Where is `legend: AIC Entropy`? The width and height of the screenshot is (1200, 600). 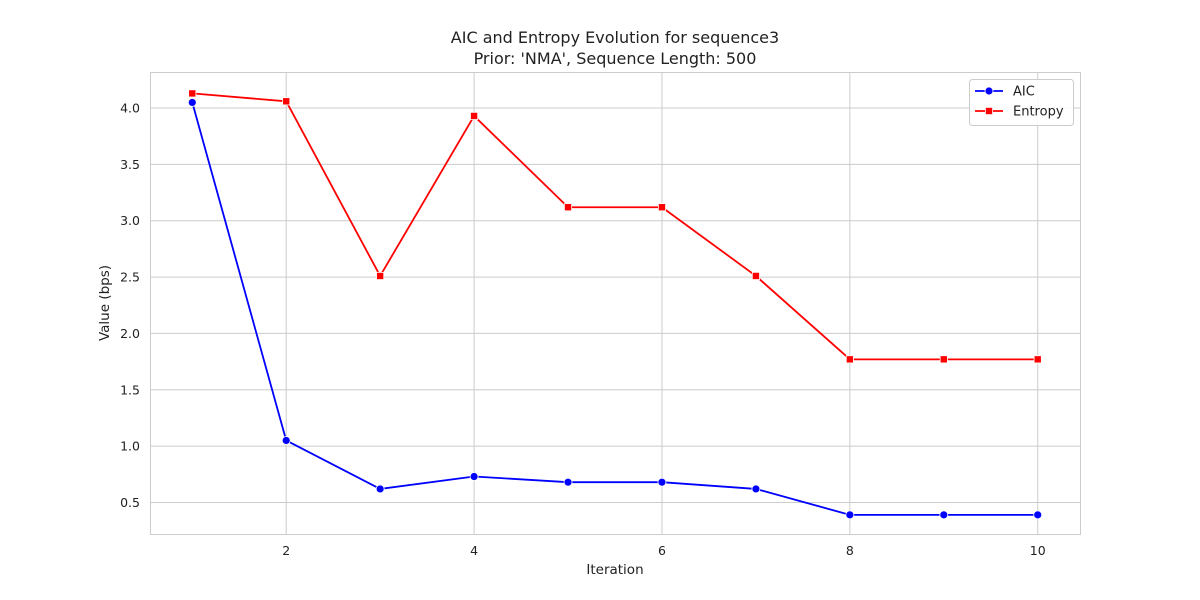
legend: AIC Entropy is located at coordinates (1021, 102).